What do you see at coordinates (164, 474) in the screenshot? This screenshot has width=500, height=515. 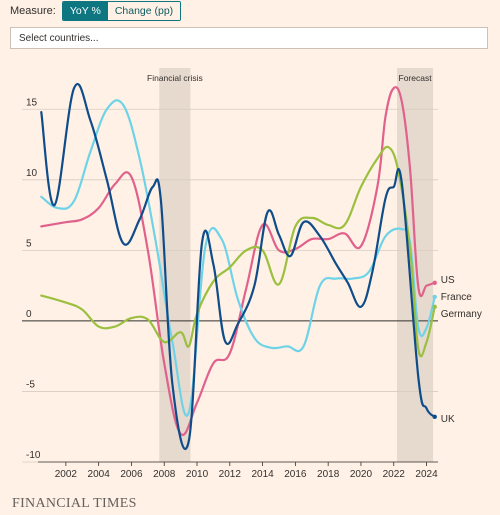 I see `x-tick-label: 2008` at bounding box center [164, 474].